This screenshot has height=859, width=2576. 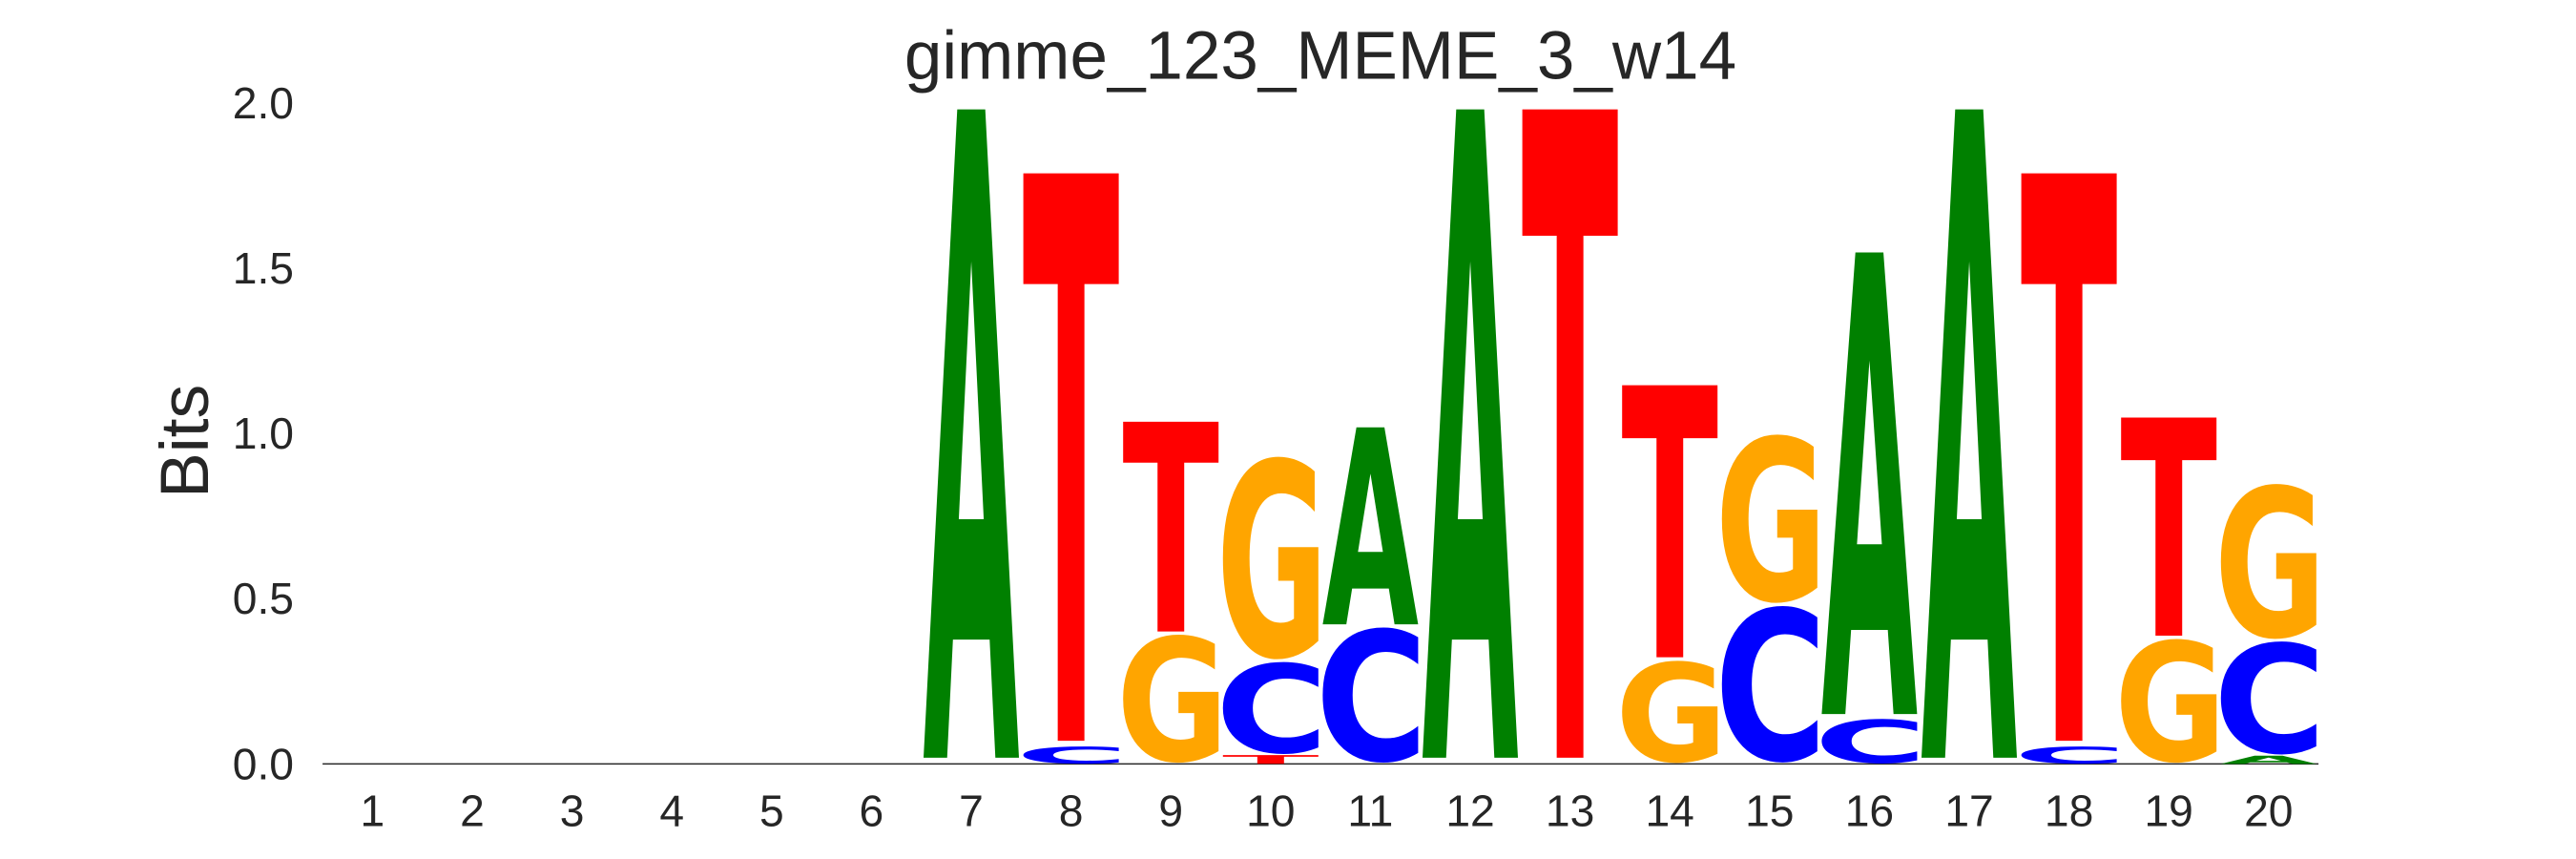 I want to click on svg-text: 14, so click(x=1670, y=810).